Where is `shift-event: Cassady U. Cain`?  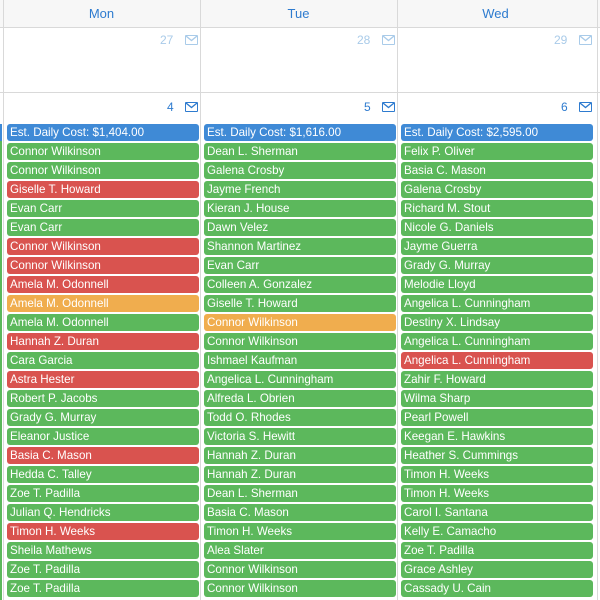
shift-event: Cassady U. Cain is located at coordinates (497, 588).